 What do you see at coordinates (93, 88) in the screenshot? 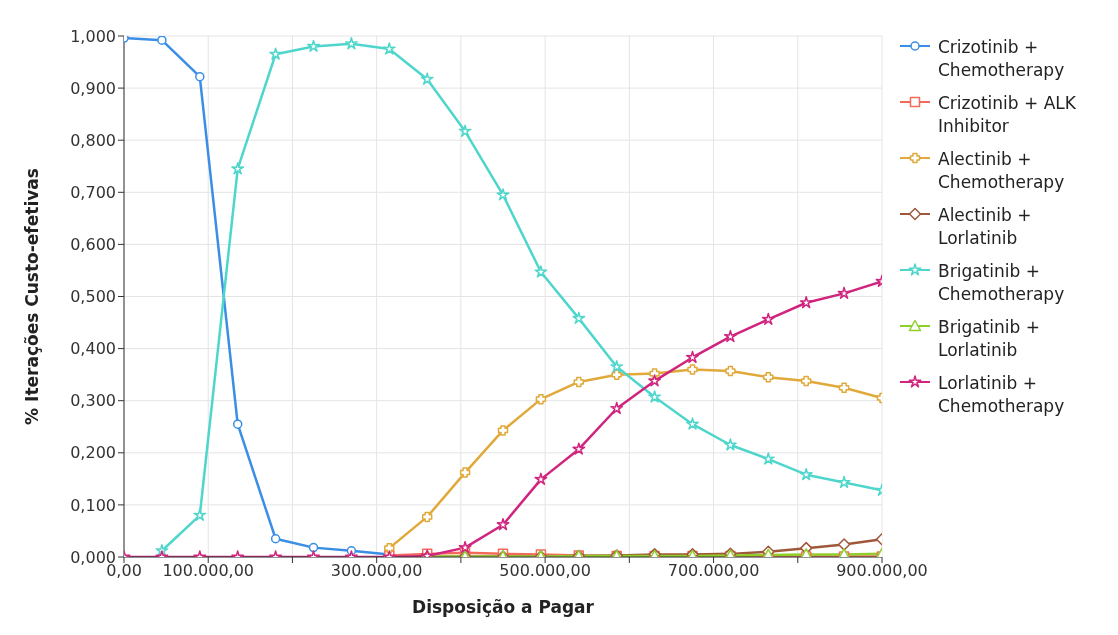
I see `y-tick-label: 0,900` at bounding box center [93, 88].